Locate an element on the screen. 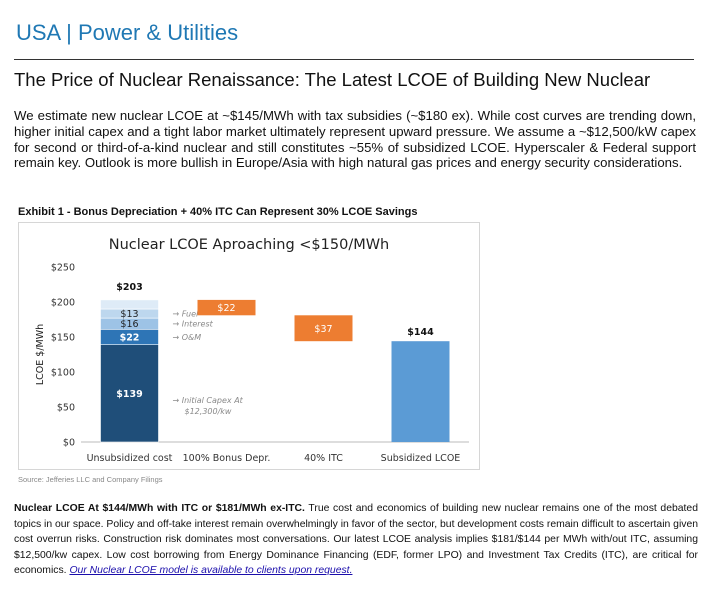 The width and height of the screenshot is (716, 596). header-divider is located at coordinates (354, 59).